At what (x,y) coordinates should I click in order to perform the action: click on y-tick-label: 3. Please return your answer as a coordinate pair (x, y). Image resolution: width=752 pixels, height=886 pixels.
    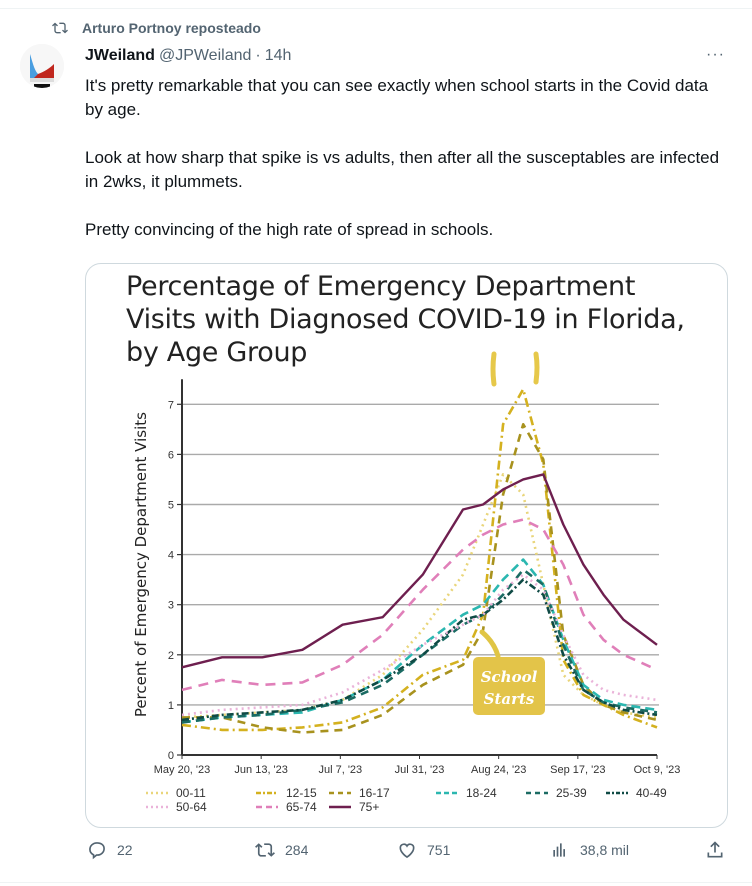
    Looking at the image, I should click on (171, 606).